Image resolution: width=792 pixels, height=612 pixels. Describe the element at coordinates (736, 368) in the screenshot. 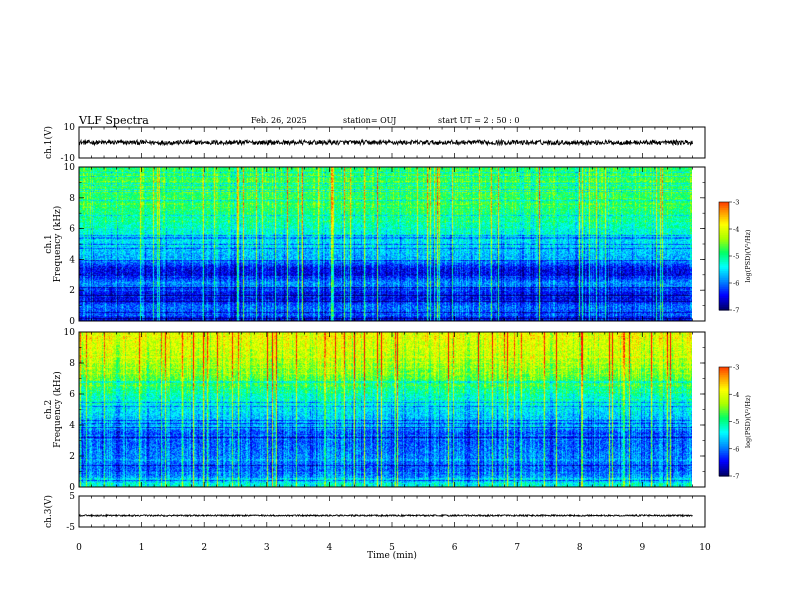

I see `ch2-spectrogram-colorbar-tick-label: -3` at that location.